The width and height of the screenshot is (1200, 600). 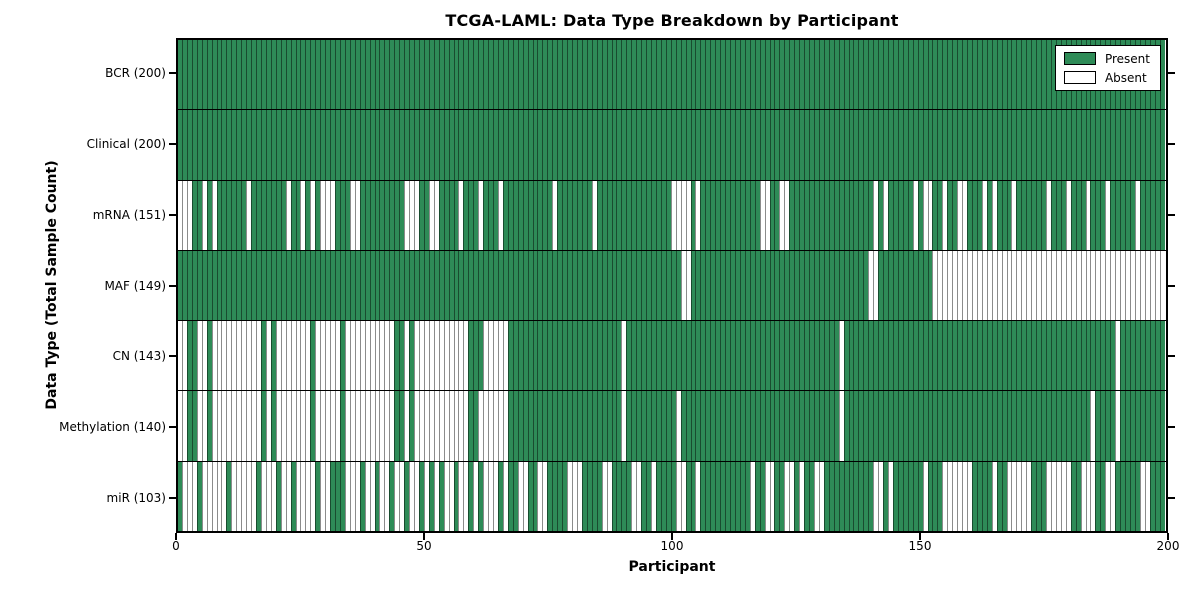 What do you see at coordinates (126, 144) in the screenshot?
I see `y-tick-label-clinical: Clinical (200)` at bounding box center [126, 144].